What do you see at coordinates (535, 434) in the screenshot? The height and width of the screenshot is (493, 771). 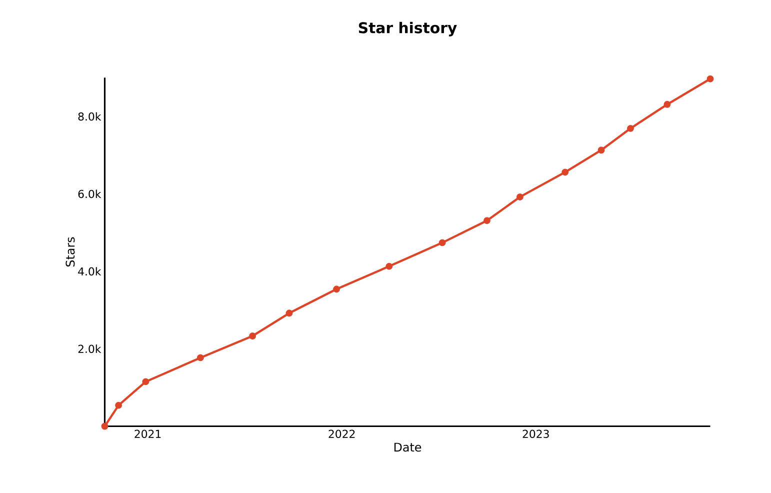 I see `x-tick-label: 2023` at bounding box center [535, 434].